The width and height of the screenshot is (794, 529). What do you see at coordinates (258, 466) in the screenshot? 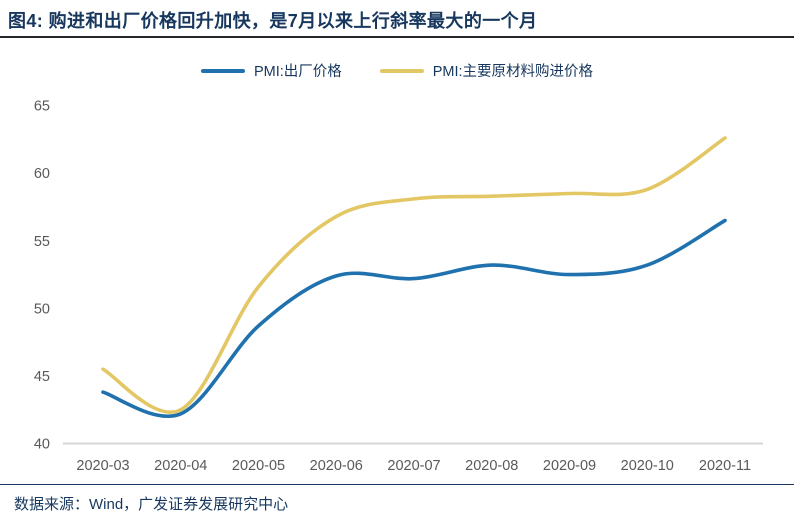
I see `x-axis-label: 2020-05` at bounding box center [258, 466].